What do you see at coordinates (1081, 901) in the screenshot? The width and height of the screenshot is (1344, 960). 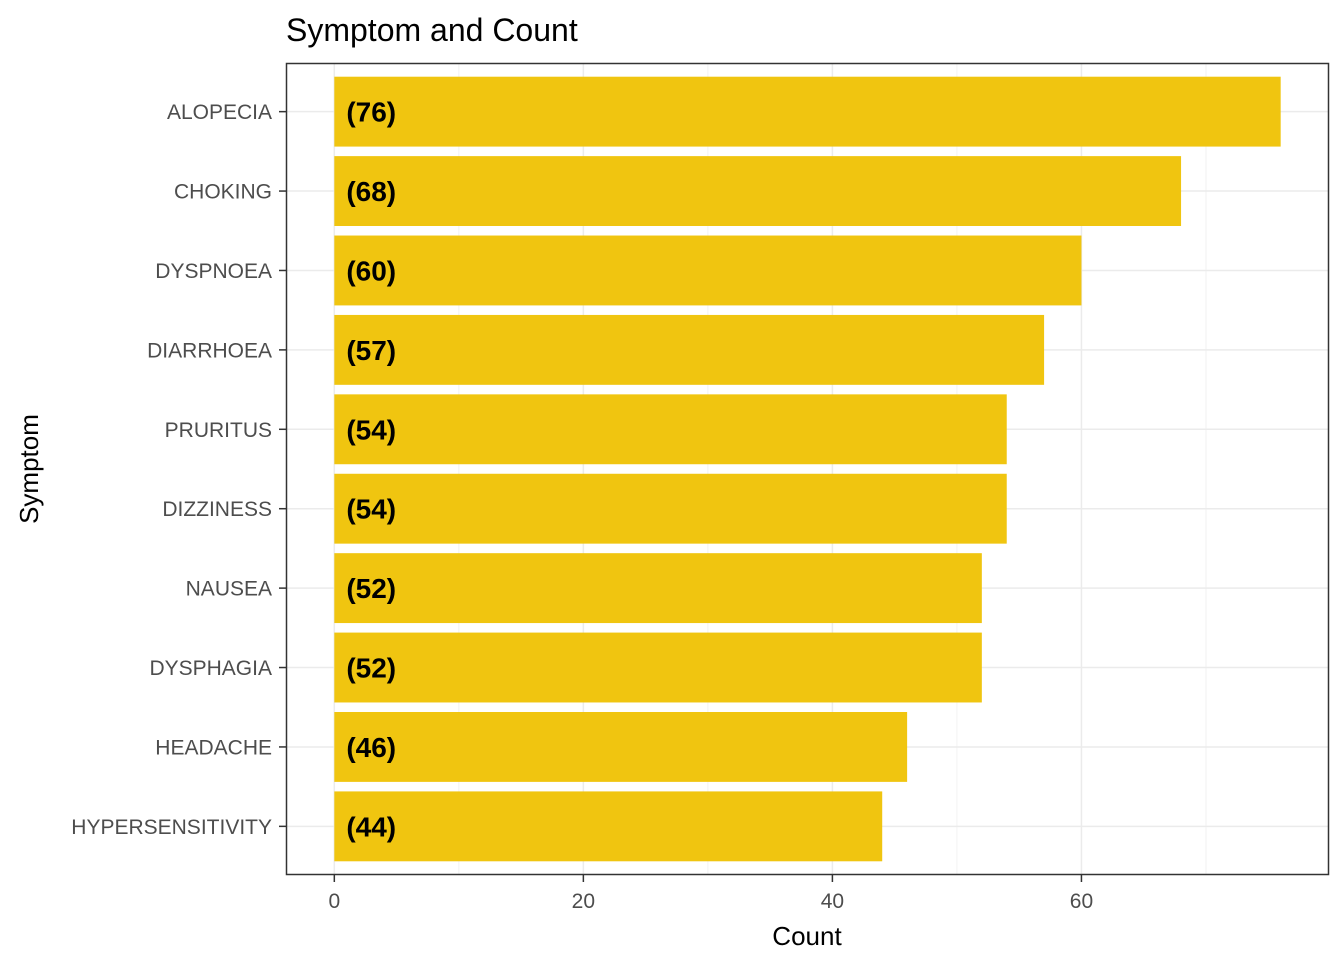 I see `x-tick-label: 60` at bounding box center [1081, 901].